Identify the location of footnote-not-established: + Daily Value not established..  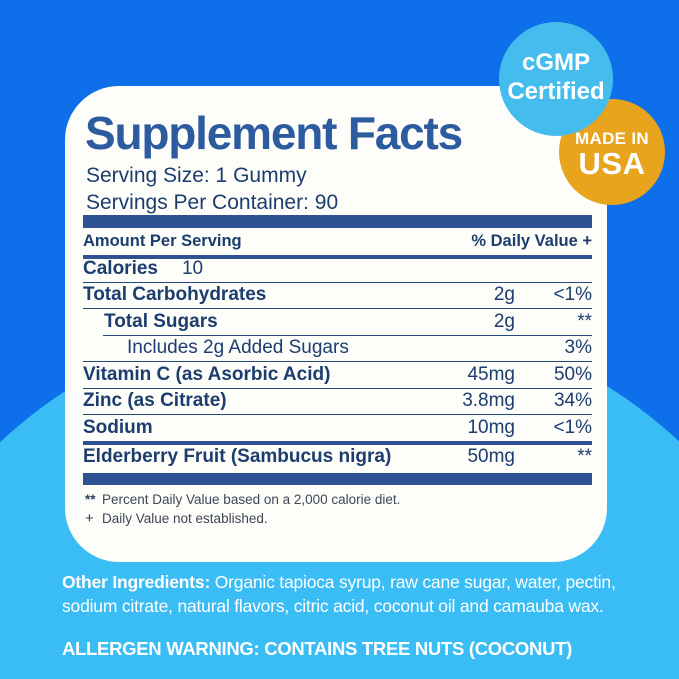
(337, 518).